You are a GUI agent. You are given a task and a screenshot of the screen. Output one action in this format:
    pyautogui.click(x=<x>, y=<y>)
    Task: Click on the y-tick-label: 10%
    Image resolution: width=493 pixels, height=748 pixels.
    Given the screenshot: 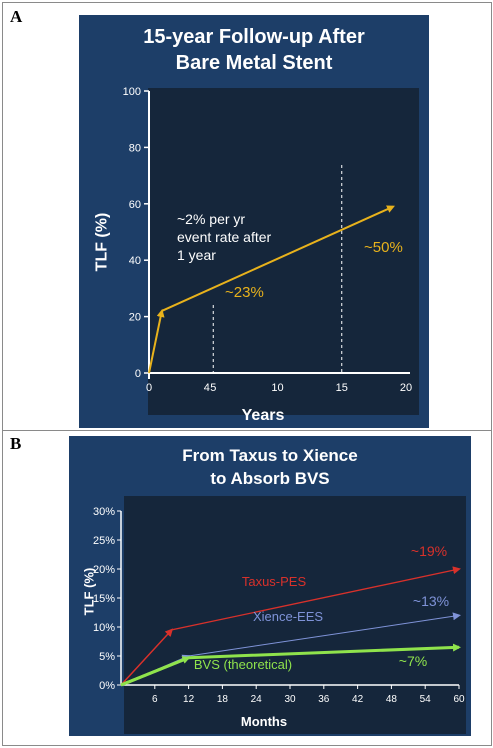 What is the action you would take?
    pyautogui.click(x=104, y=628)
    